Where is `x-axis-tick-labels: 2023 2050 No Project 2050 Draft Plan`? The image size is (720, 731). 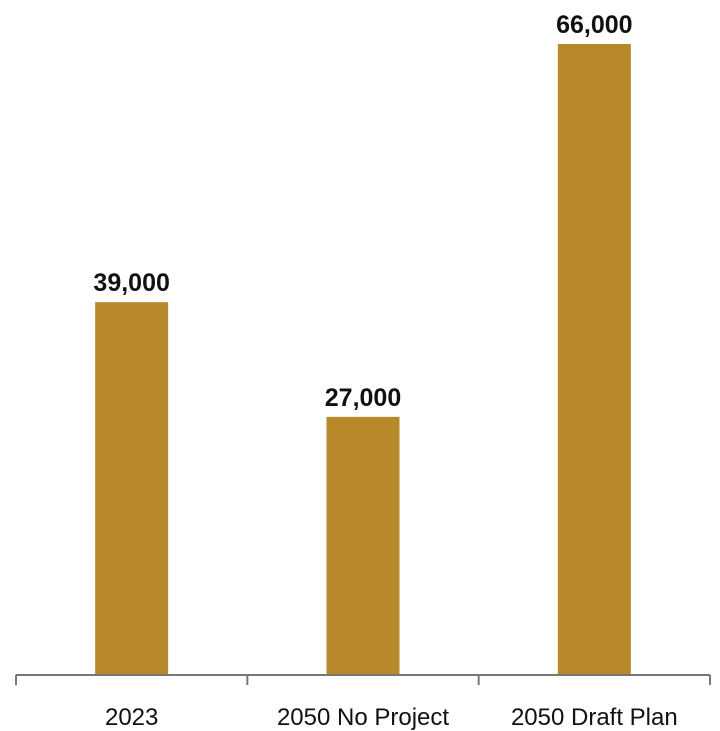 x-axis-tick-labels: 2023 2050 No Project 2050 Draft Plan is located at coordinates (391, 717).